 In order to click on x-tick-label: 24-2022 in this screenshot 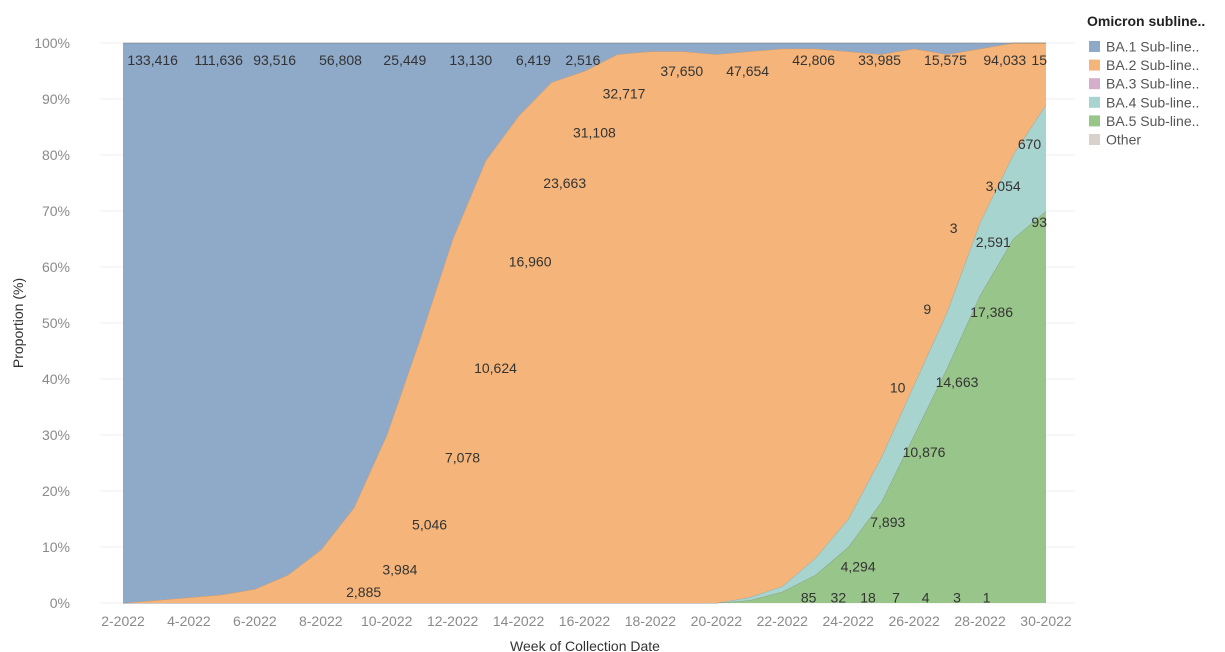, I will do `click(849, 621)`.